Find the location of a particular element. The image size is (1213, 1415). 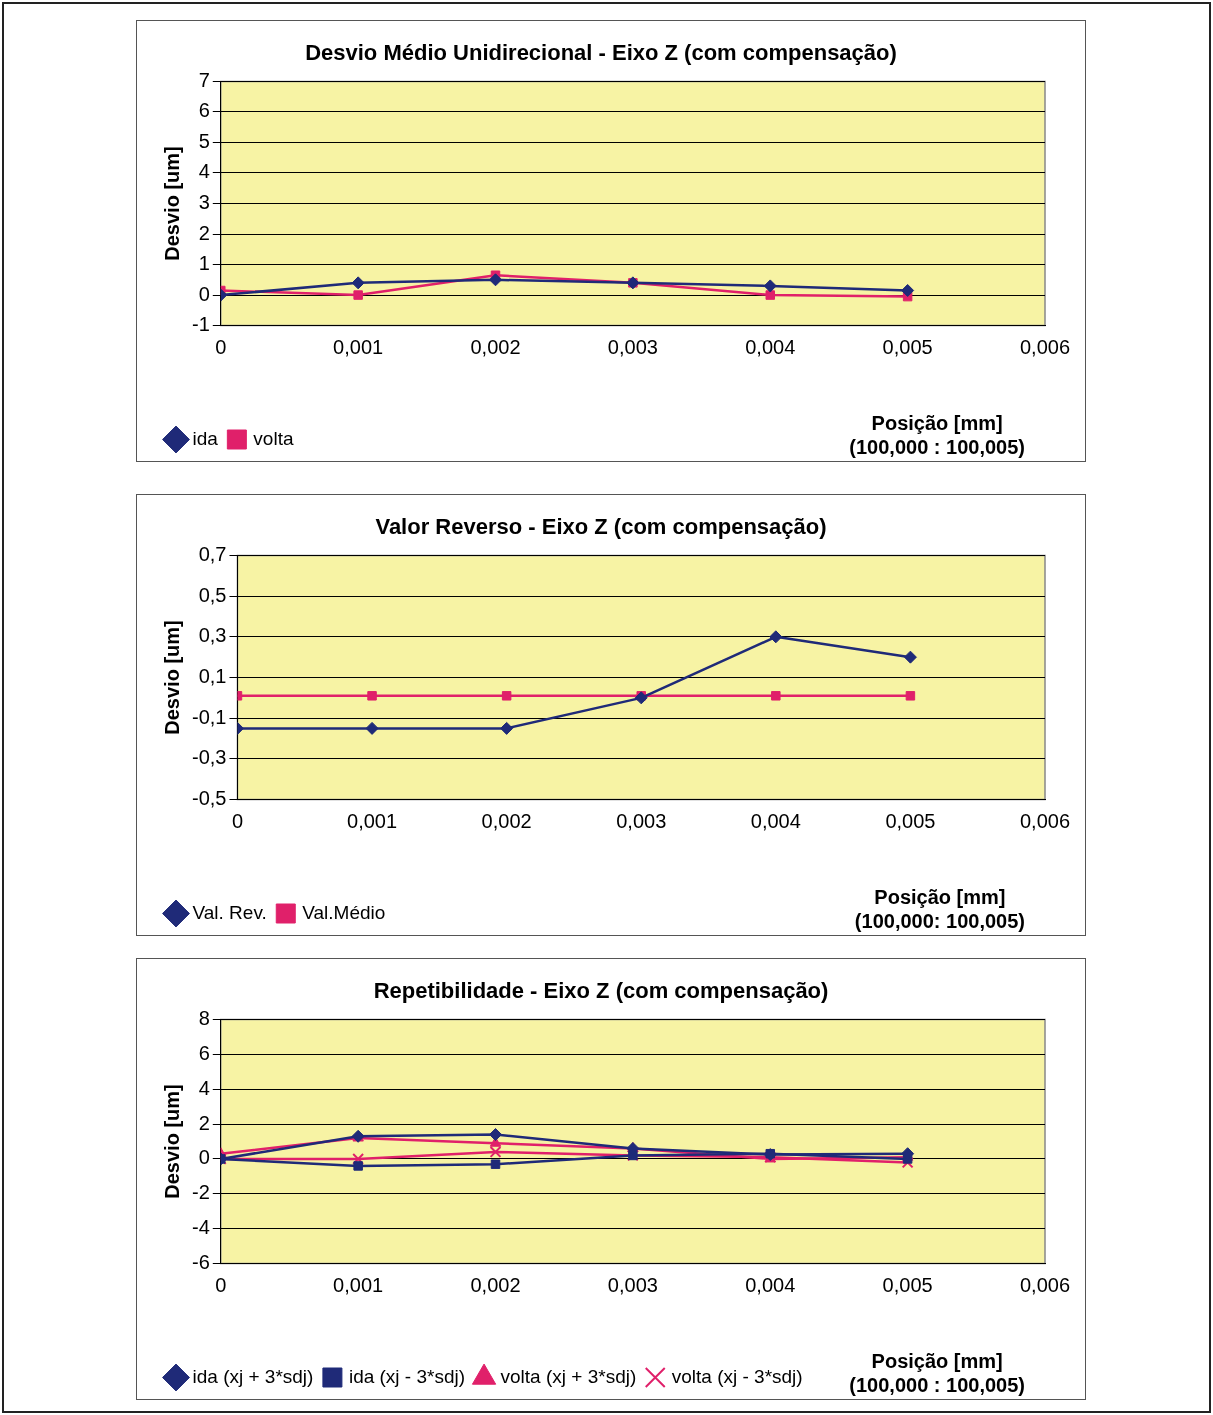

legend-label: volta (xj - 3*sdj) is located at coordinates (737, 1376).